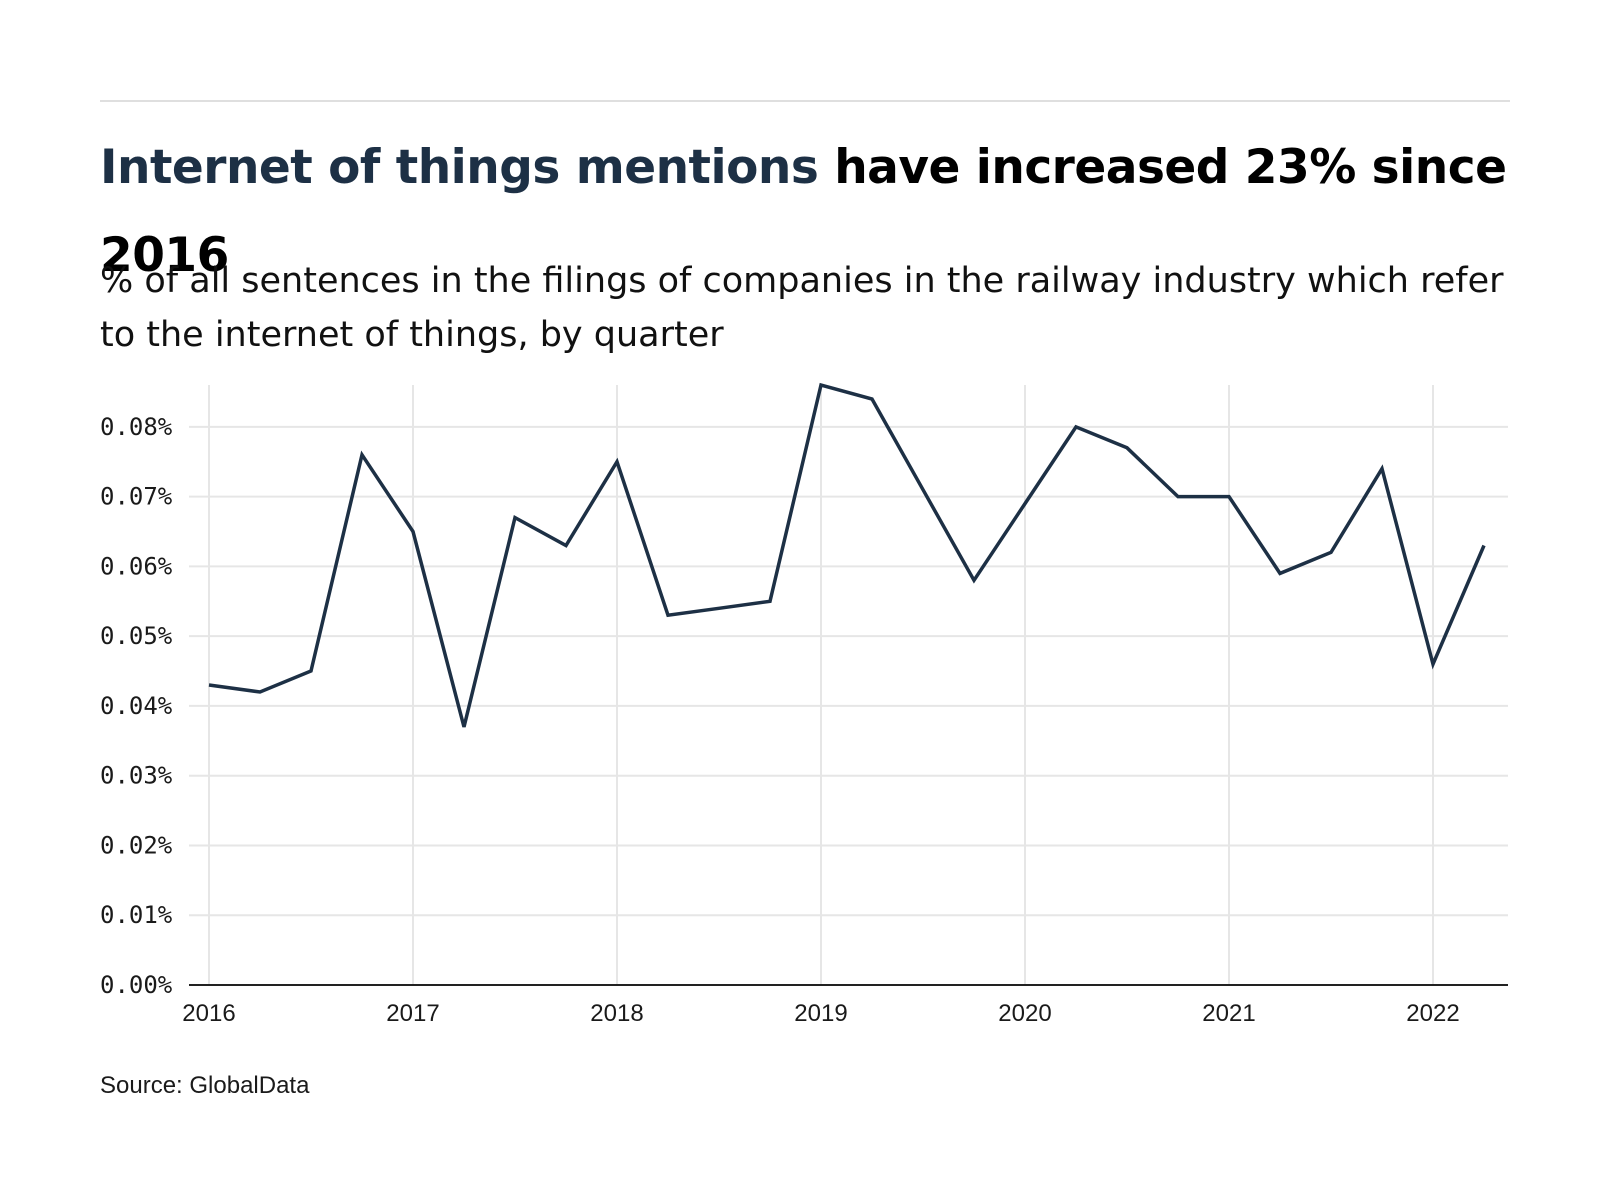 This screenshot has width=1600, height=1200. I want to click on source-note: Source: GlobalData, so click(205, 1085).